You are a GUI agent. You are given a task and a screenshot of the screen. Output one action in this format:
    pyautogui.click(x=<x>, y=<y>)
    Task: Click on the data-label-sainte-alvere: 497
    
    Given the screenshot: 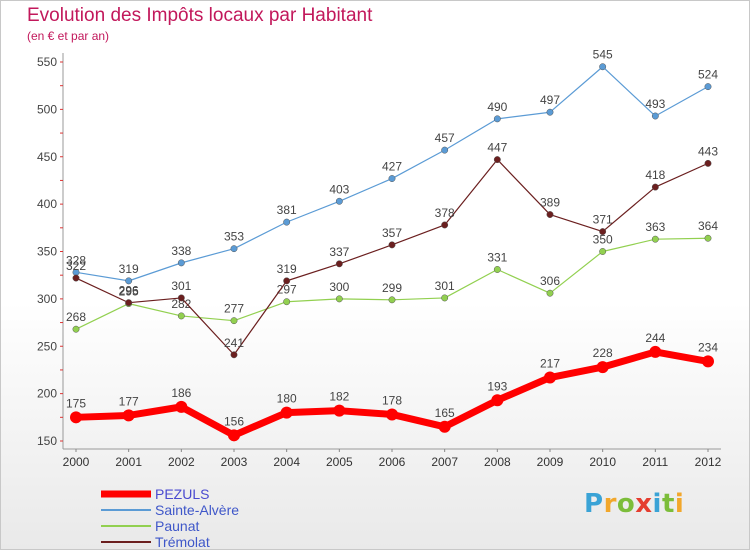 What is the action you would take?
    pyautogui.click(x=550, y=100)
    